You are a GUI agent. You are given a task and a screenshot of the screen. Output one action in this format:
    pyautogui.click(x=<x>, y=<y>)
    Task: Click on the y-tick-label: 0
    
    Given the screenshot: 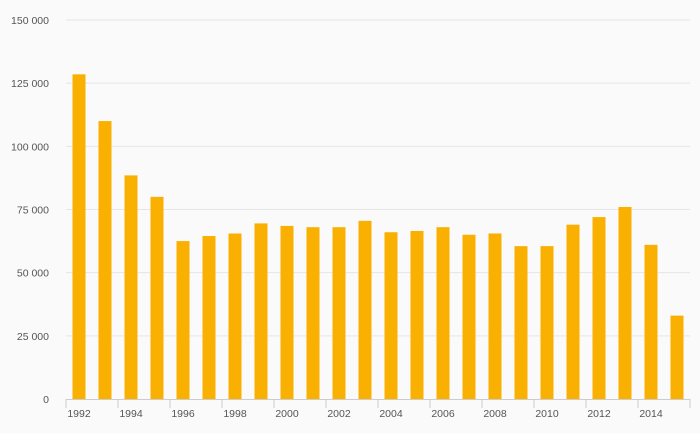 What is the action you would take?
    pyautogui.click(x=46, y=400)
    